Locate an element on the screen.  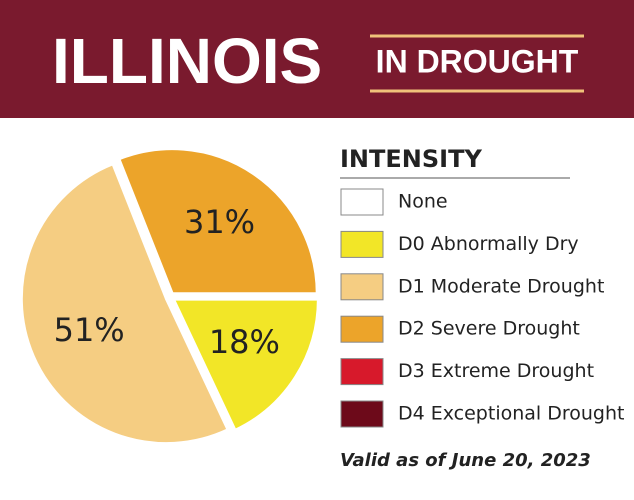
slice-label: 18% is located at coordinates (244, 342).